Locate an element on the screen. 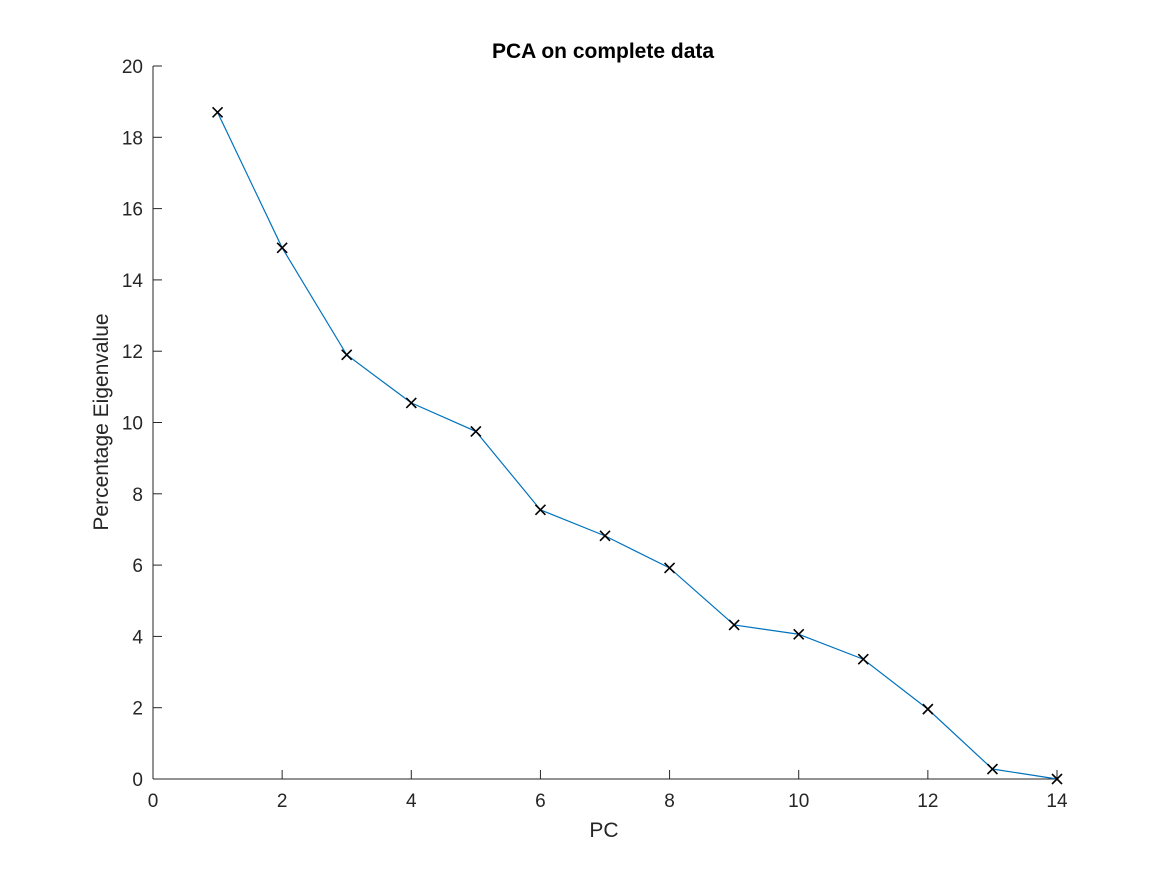  y-tick-label: 8 is located at coordinates (137, 495).